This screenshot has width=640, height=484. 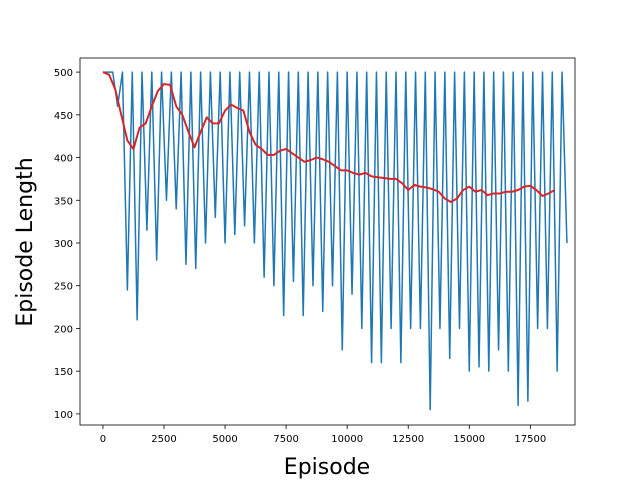 What do you see at coordinates (347, 439) in the screenshot?
I see `x-tick-label: 10000` at bounding box center [347, 439].